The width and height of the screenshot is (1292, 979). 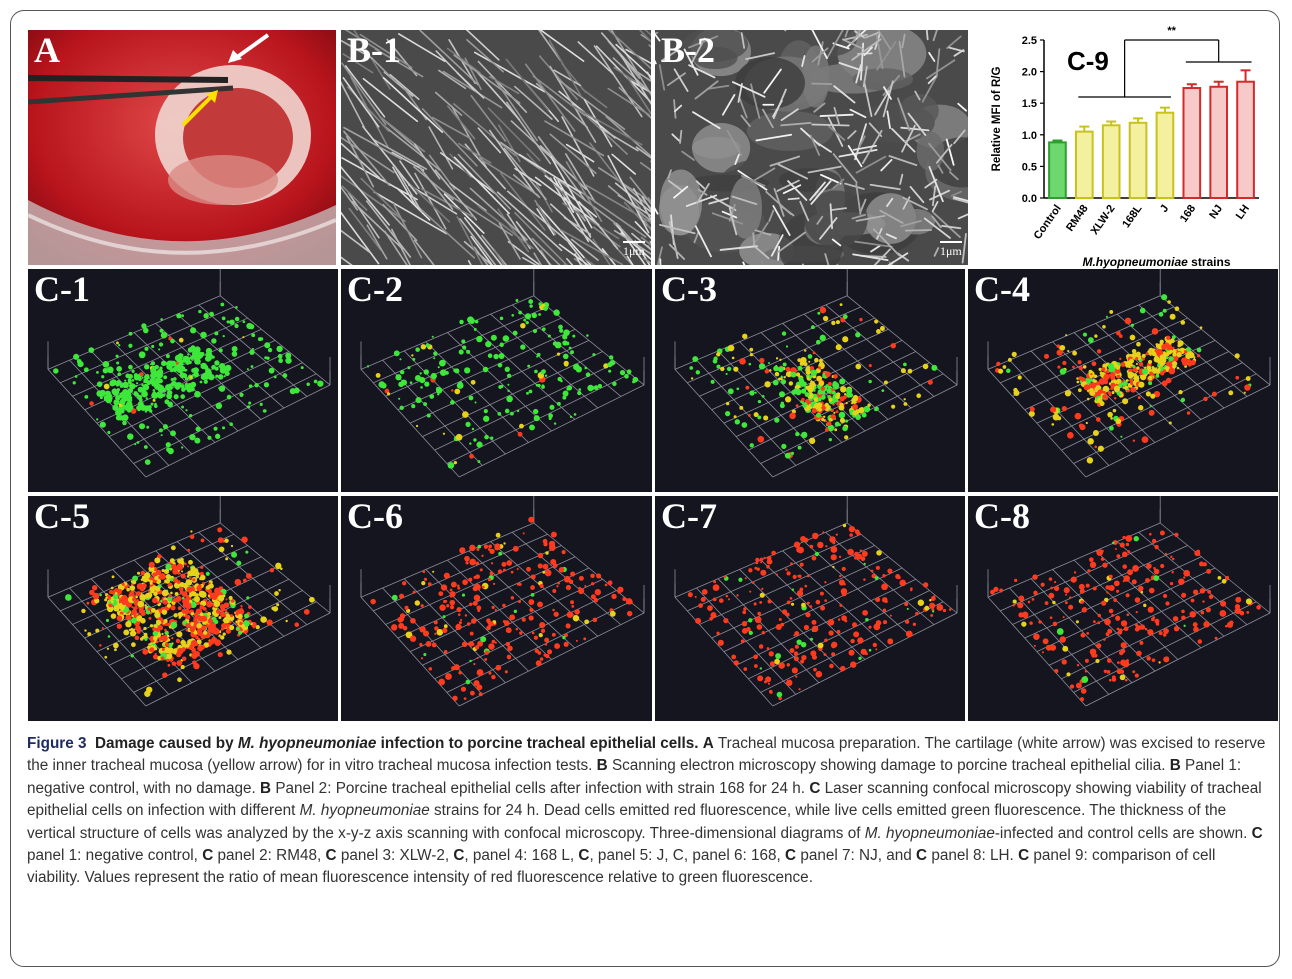 What do you see at coordinates (1088, 61) in the screenshot?
I see `chart-title: C-9` at bounding box center [1088, 61].